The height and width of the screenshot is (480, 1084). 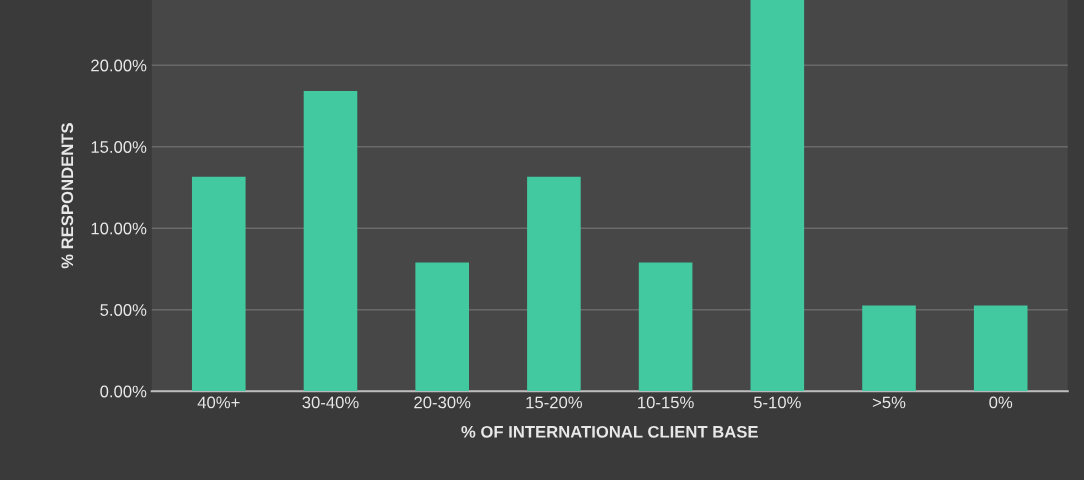 What do you see at coordinates (123, 310) in the screenshot?
I see `y-tick-label: 5.00%` at bounding box center [123, 310].